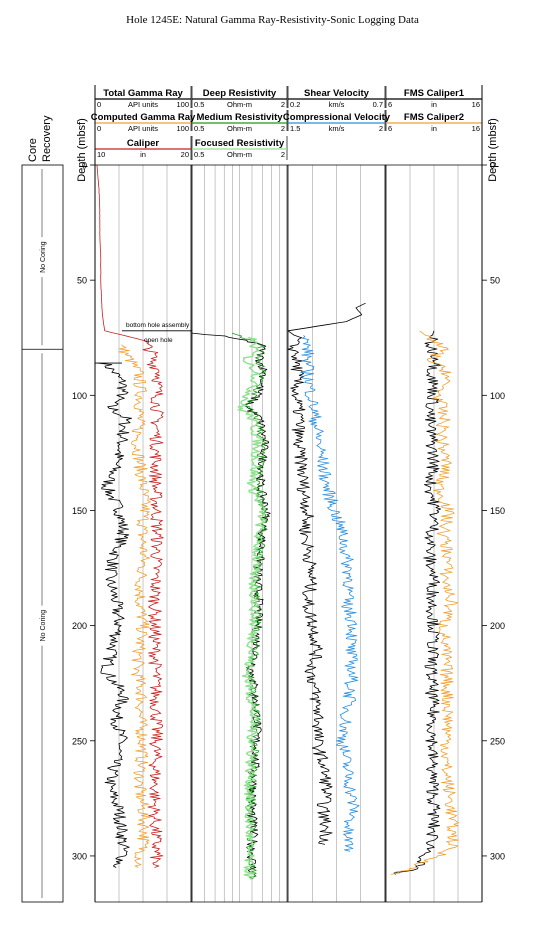 This screenshot has width=545, height=936. What do you see at coordinates (295, 104) in the screenshot?
I see `track-header-min: 0.2` at bounding box center [295, 104].